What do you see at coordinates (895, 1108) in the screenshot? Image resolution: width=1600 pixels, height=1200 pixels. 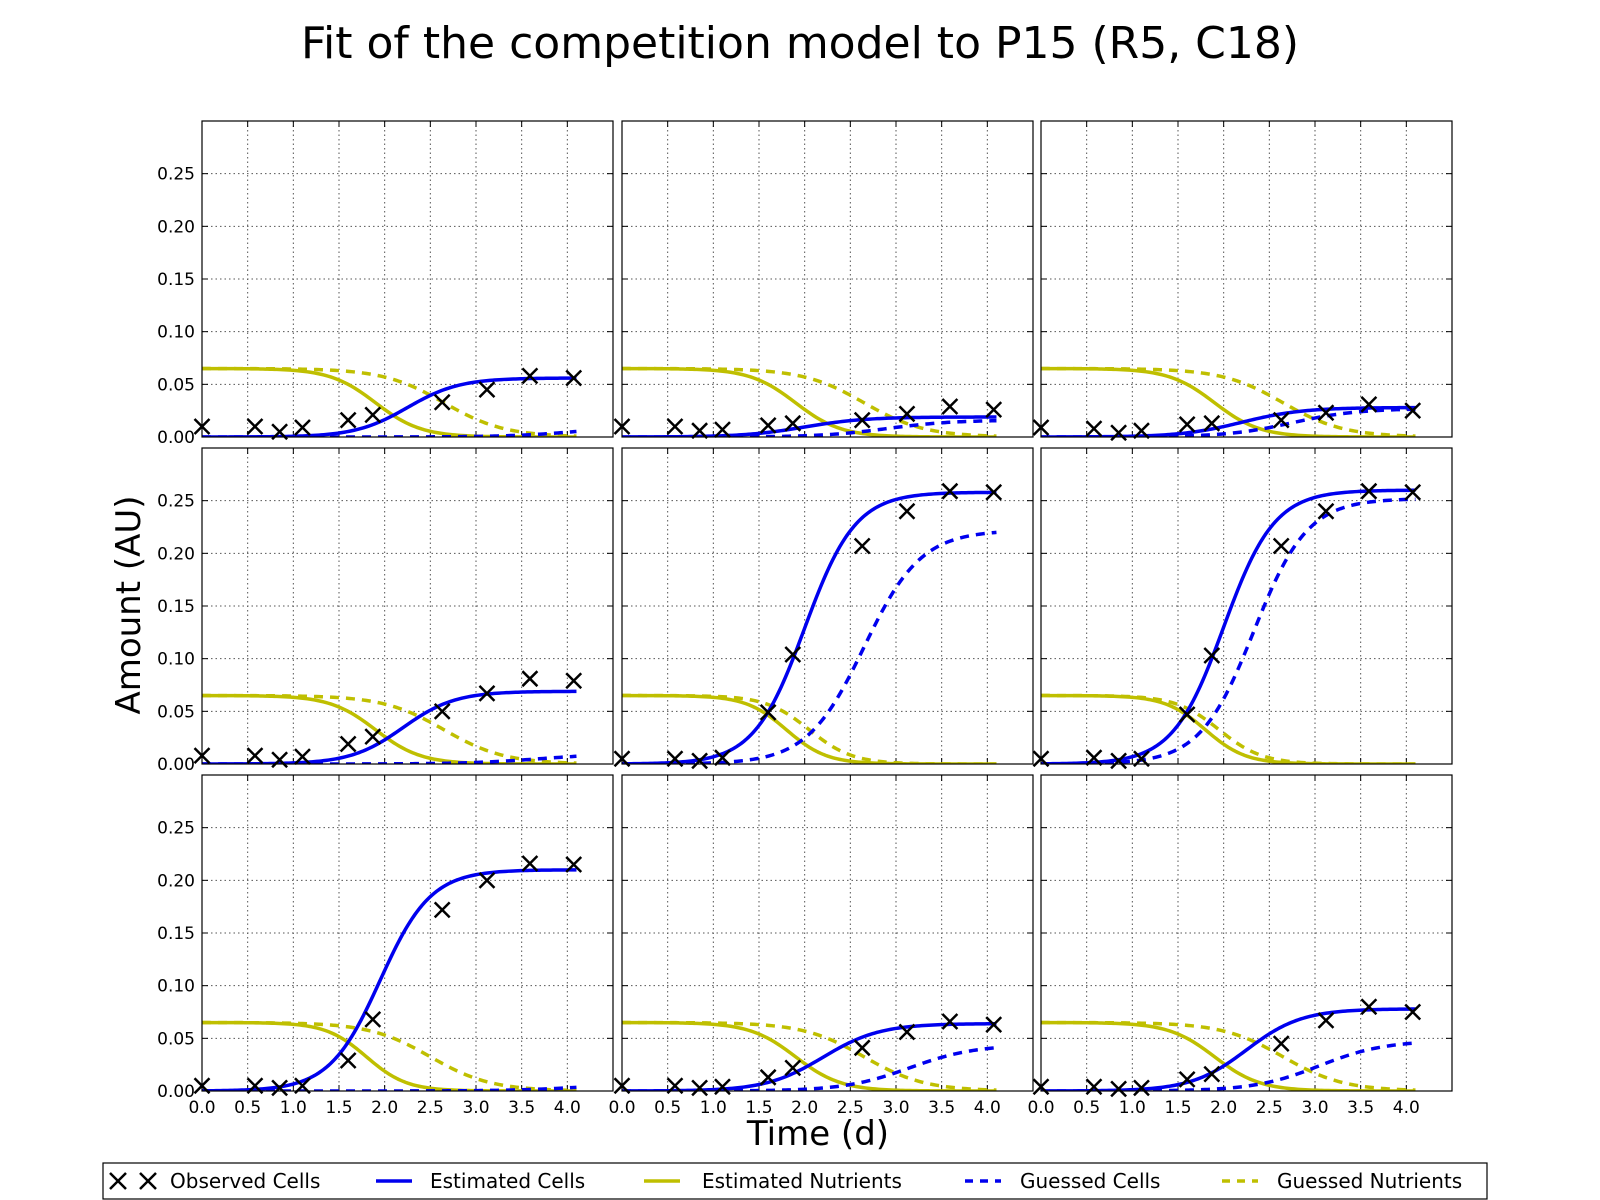 I see `x-tick-label: 3.0` at bounding box center [895, 1108].